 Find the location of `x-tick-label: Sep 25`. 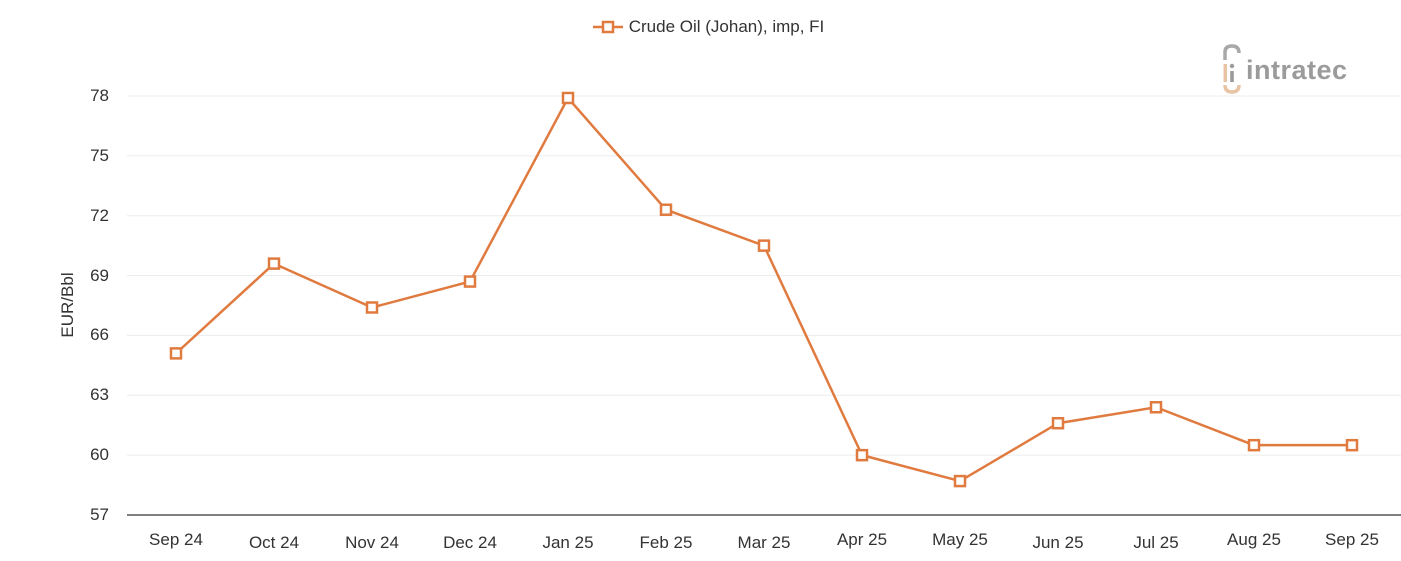

x-tick-label: Sep 25 is located at coordinates (1352, 539).